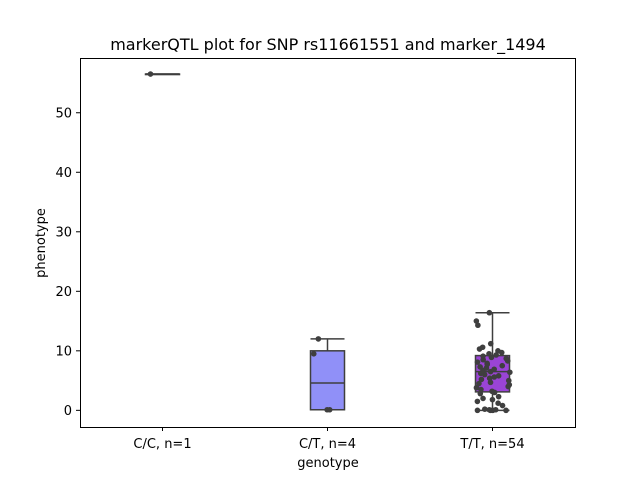 This screenshot has height=480, width=640. What do you see at coordinates (68, 411) in the screenshot?
I see `y-tick-label-0: 0` at bounding box center [68, 411].